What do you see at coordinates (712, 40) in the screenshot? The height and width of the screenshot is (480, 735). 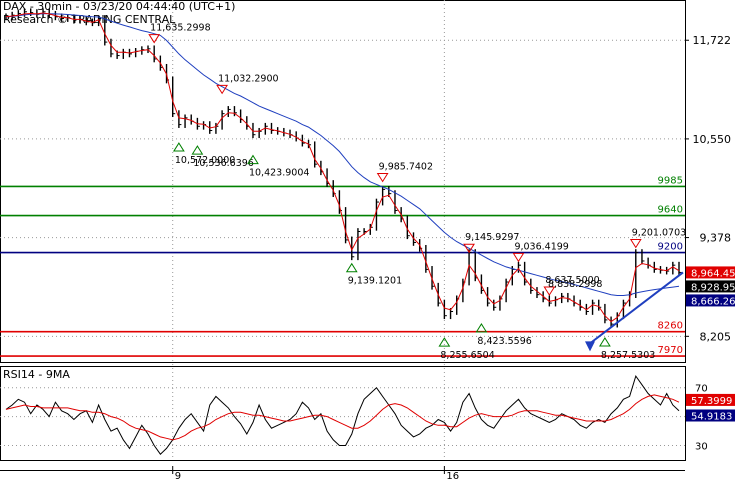 I see `price-tick-label: 11,722` at bounding box center [712, 40].